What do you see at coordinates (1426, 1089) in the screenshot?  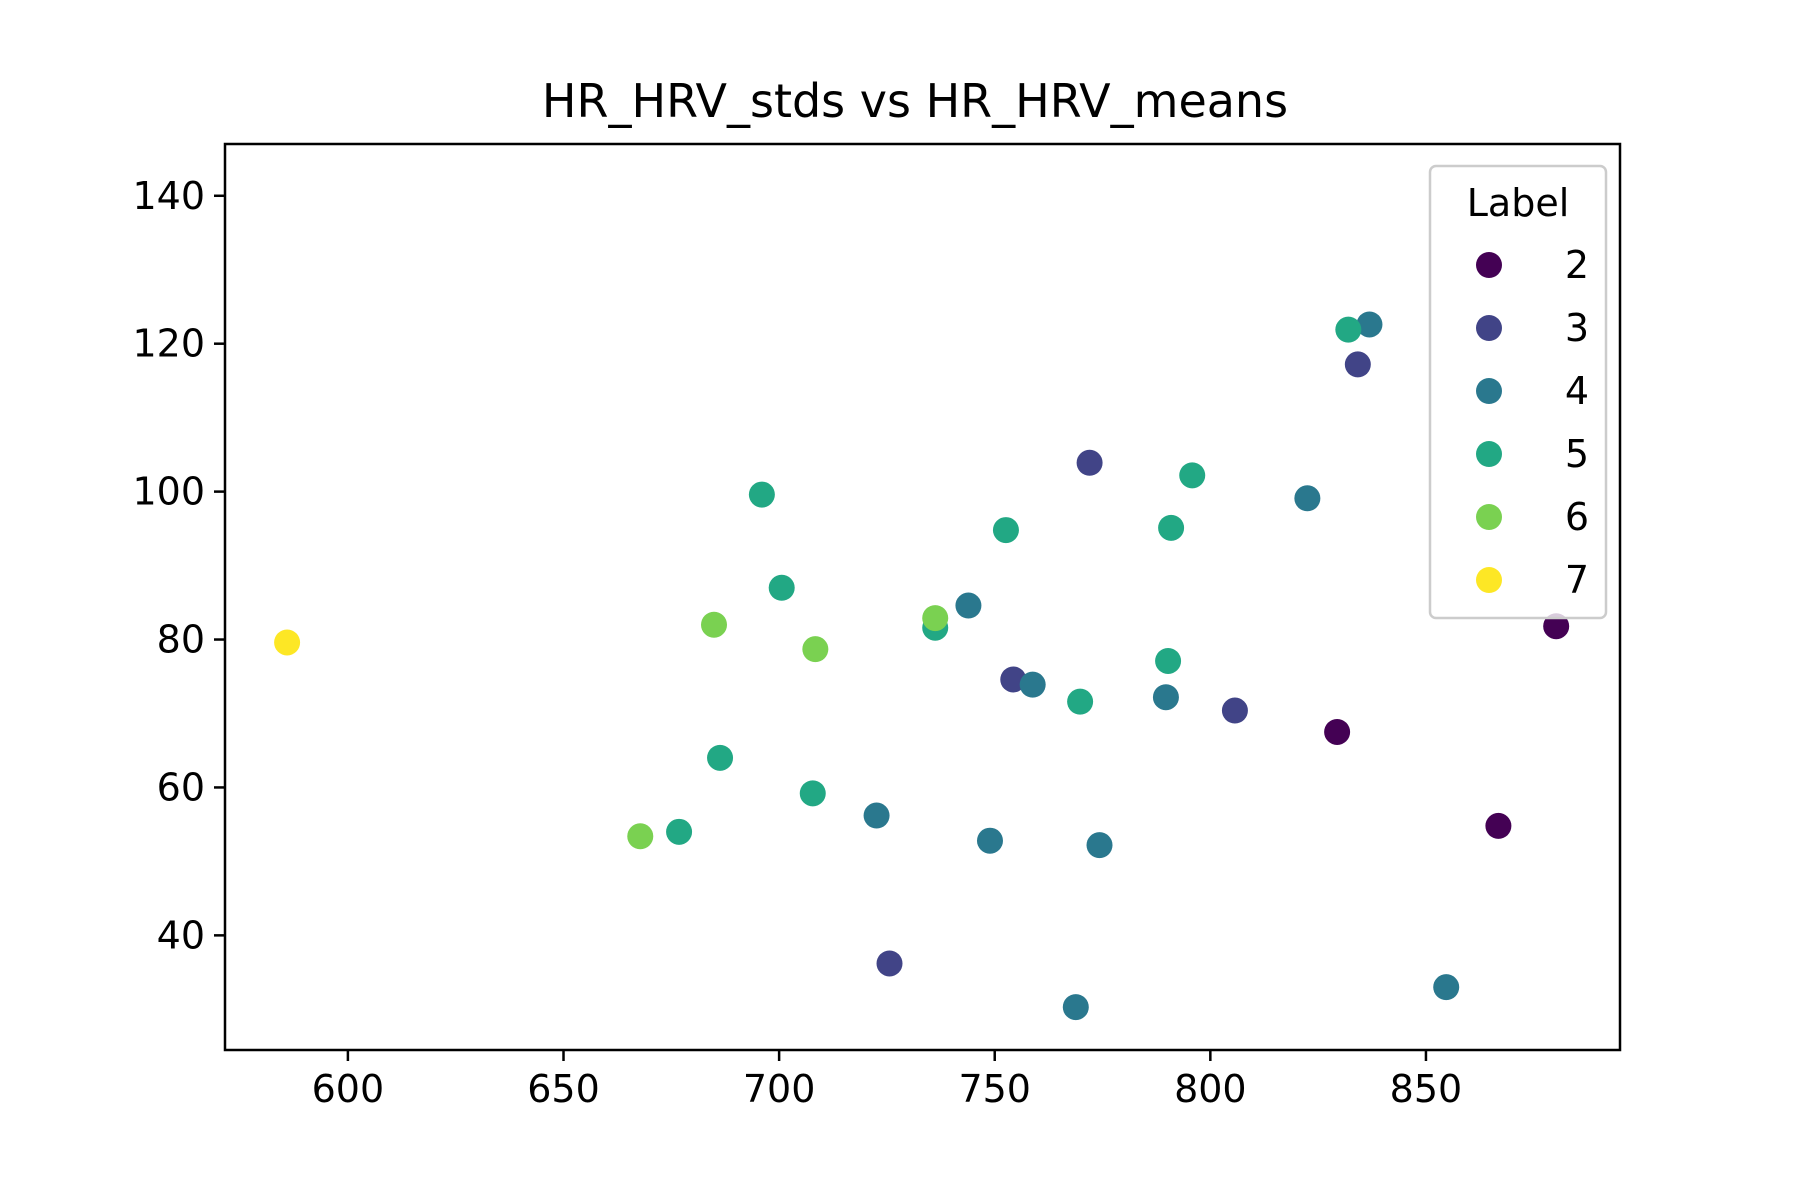 I see `x-tick-label: 850` at bounding box center [1426, 1089].